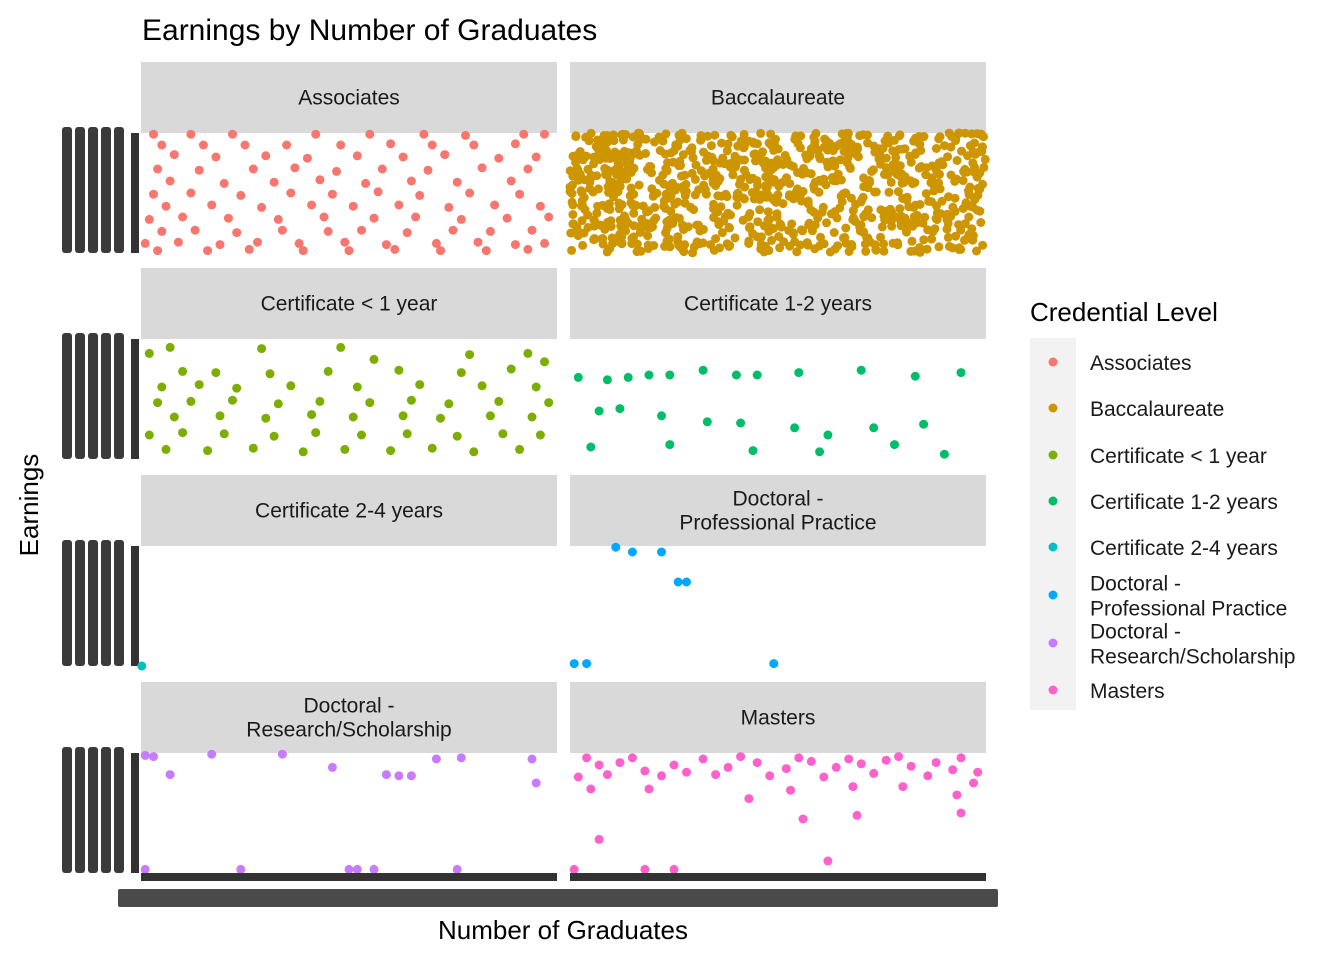 This screenshot has height=960, width=1344. Describe the element at coordinates (347, 573) in the screenshot. I see `facet-panel: Certificate 2-4 years` at that location.